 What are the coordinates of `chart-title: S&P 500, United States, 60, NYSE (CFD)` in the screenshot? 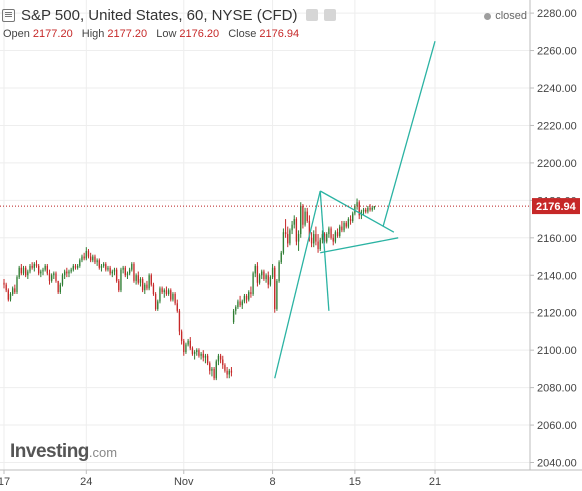 It's located at (159, 15).